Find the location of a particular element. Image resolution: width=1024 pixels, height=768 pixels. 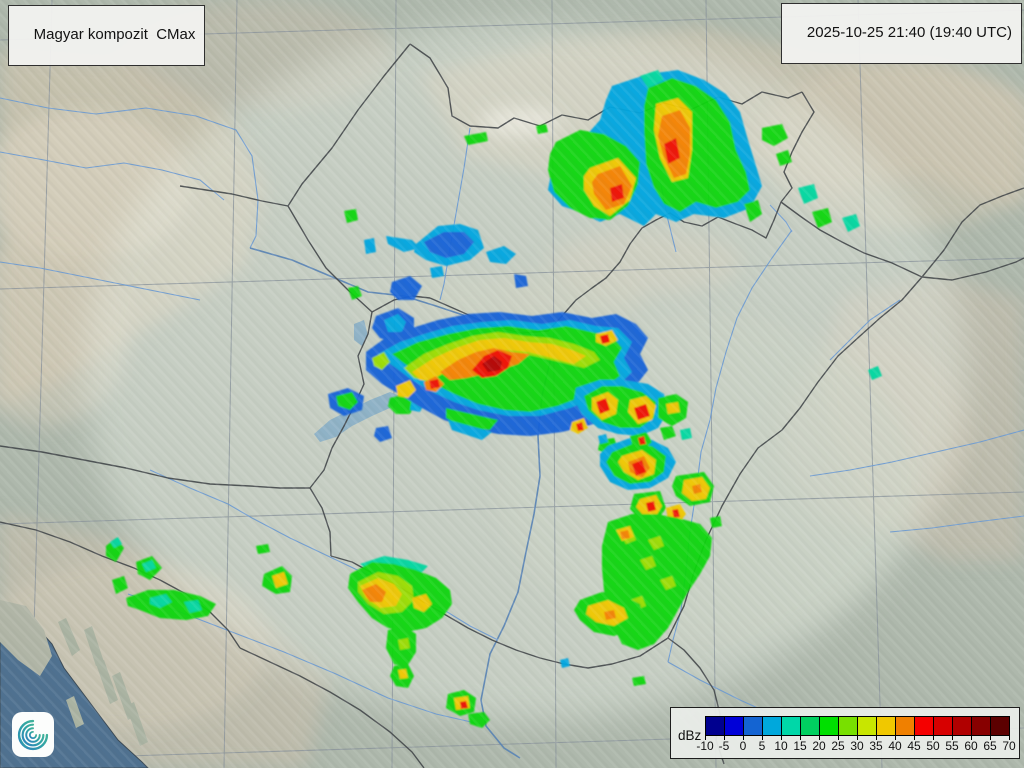

product-title-box: Magyar kompozit CMax is located at coordinates (107, 35).